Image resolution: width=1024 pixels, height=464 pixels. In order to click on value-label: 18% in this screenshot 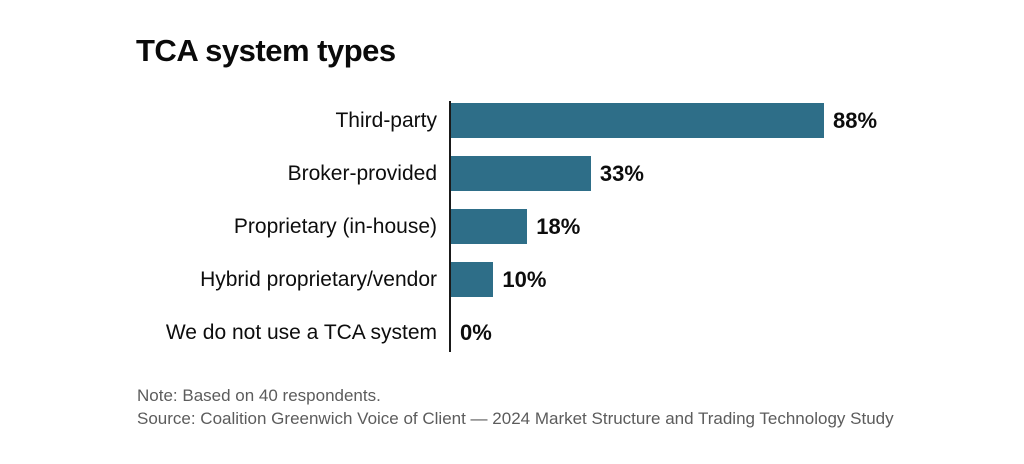, I will do `click(558, 226)`.